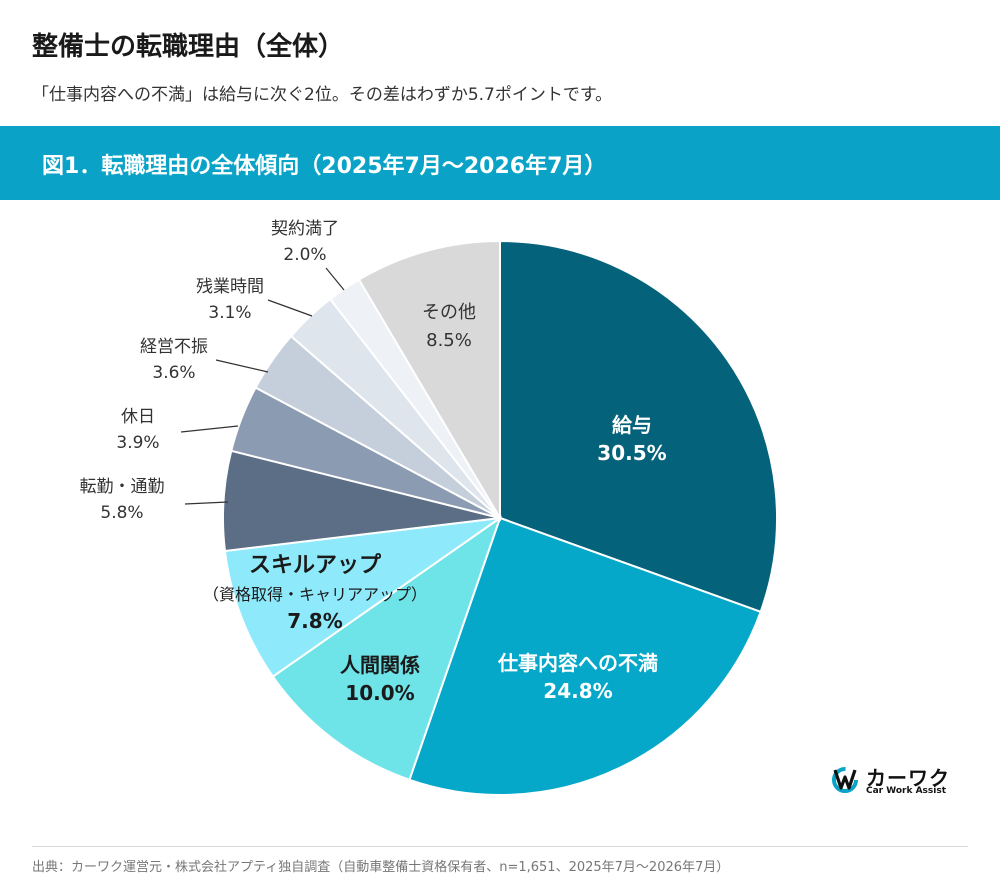 The width and height of the screenshot is (1000, 891). I want to click on slice-label-3: スキルアップ, so click(315, 565).